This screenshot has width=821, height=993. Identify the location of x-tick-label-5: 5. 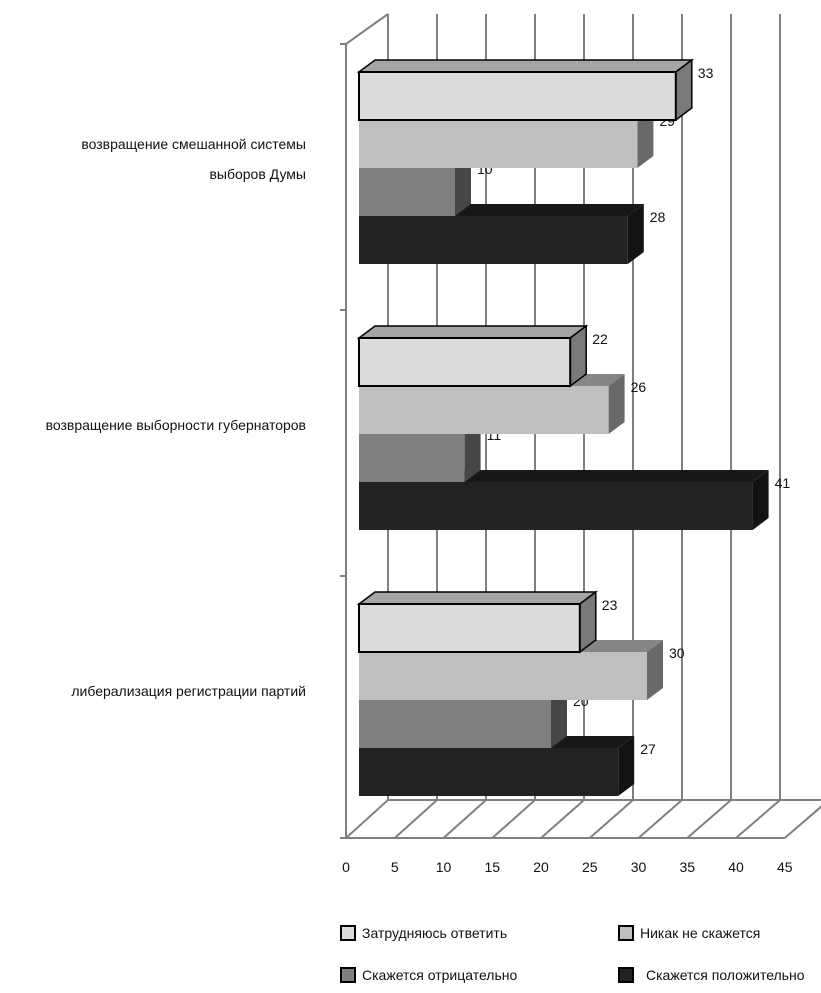
(395, 867).